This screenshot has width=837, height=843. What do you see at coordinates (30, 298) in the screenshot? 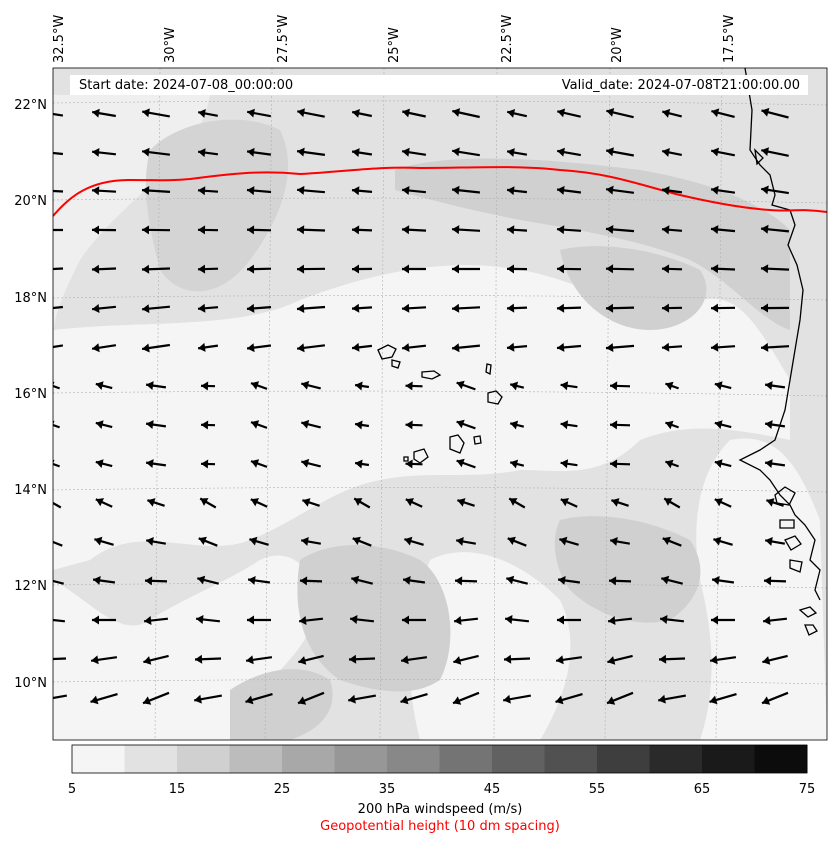
I see `lat-label-18n: 18°N` at bounding box center [30, 298].